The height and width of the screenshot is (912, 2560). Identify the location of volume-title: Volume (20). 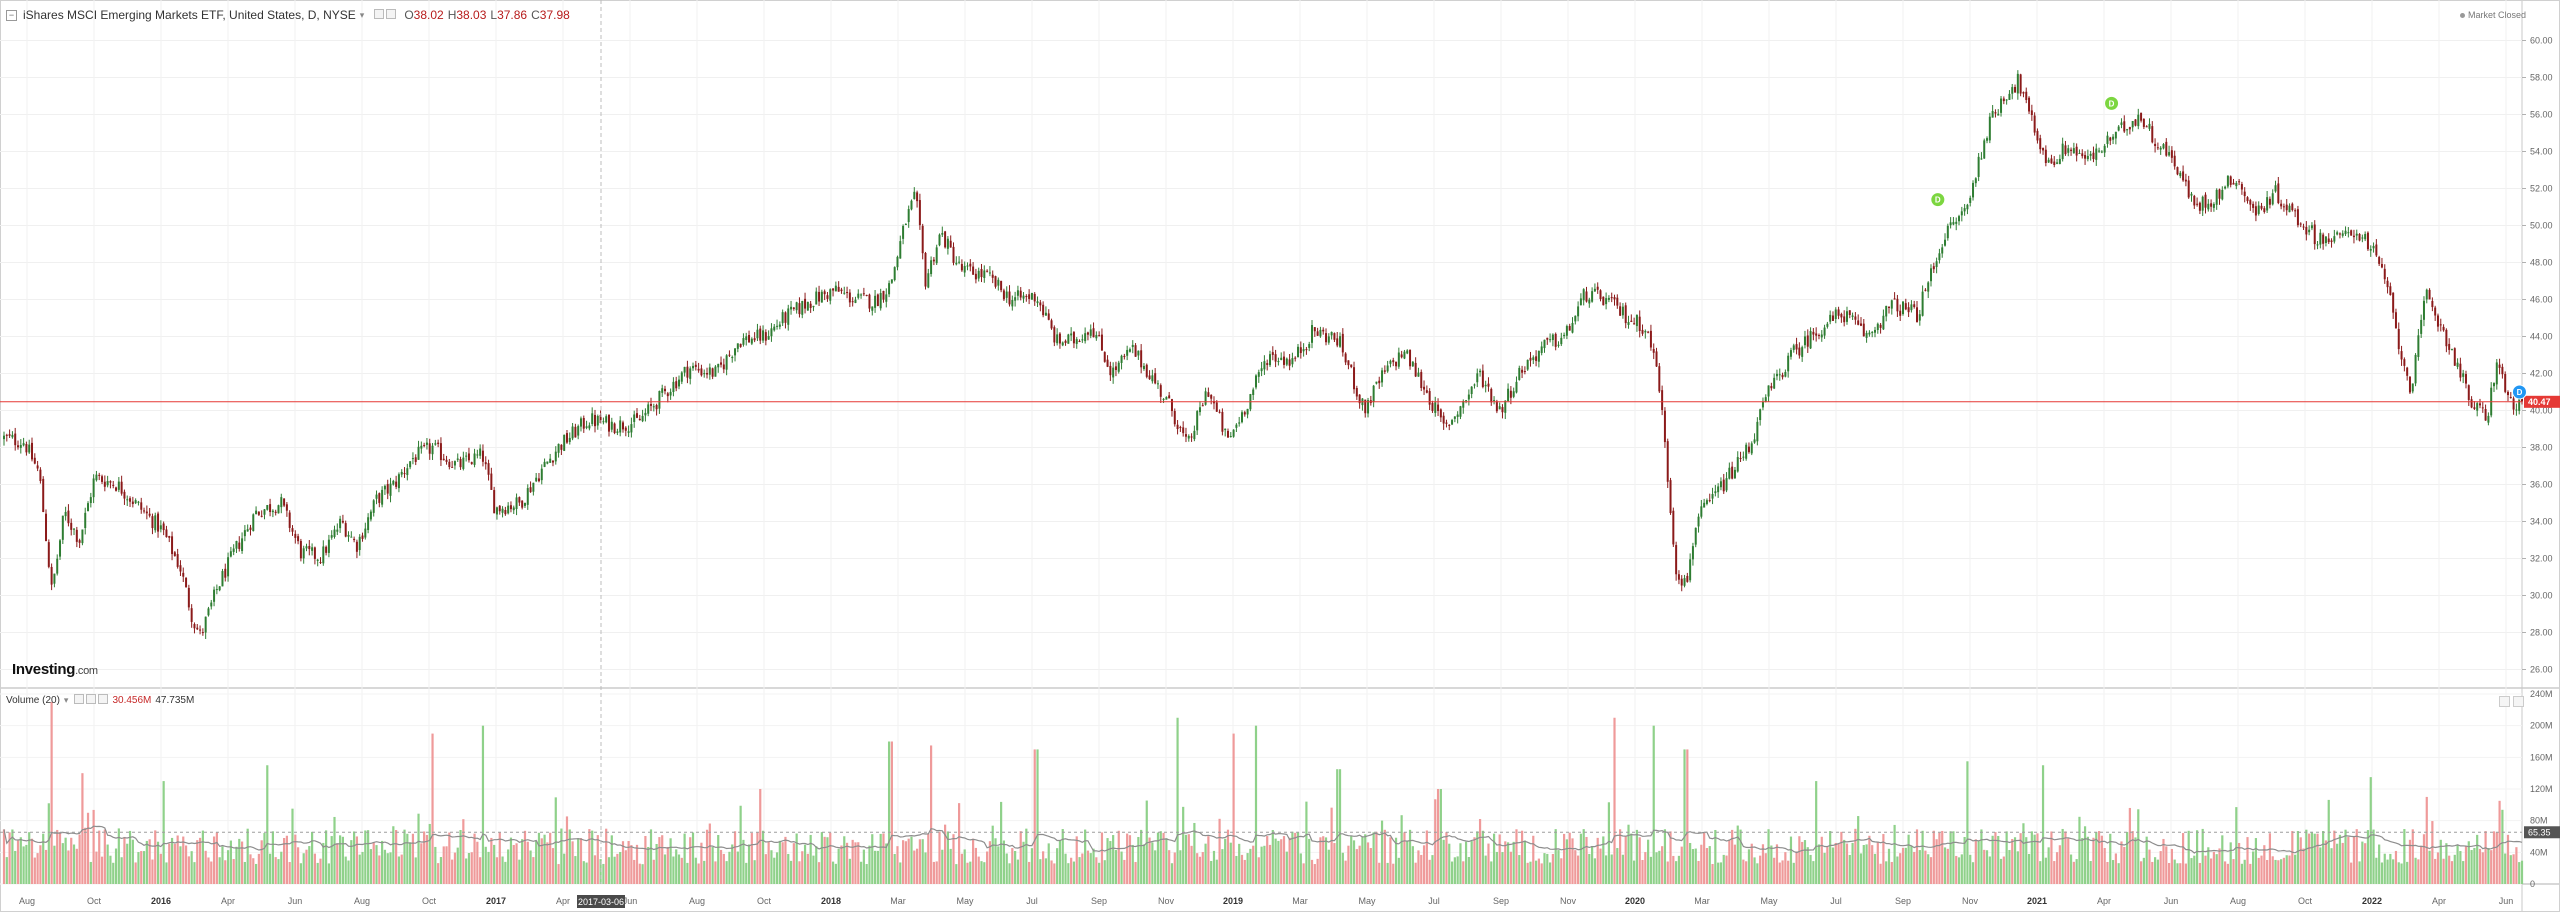
(33, 700).